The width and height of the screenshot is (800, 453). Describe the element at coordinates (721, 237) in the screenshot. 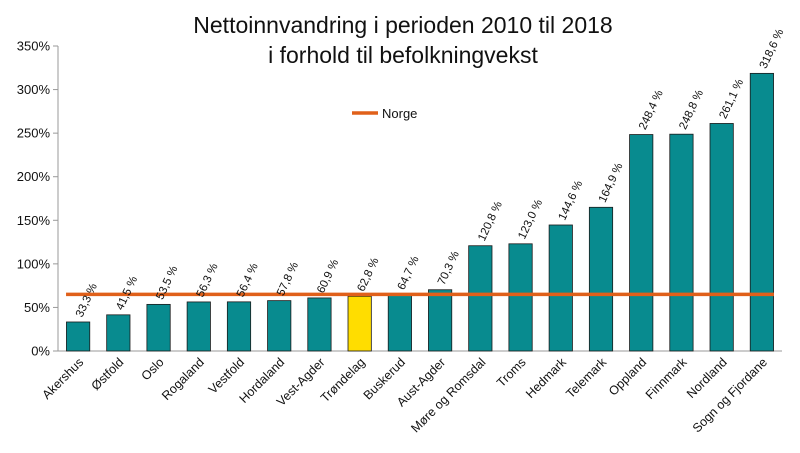

I see `bar-nordland` at that location.